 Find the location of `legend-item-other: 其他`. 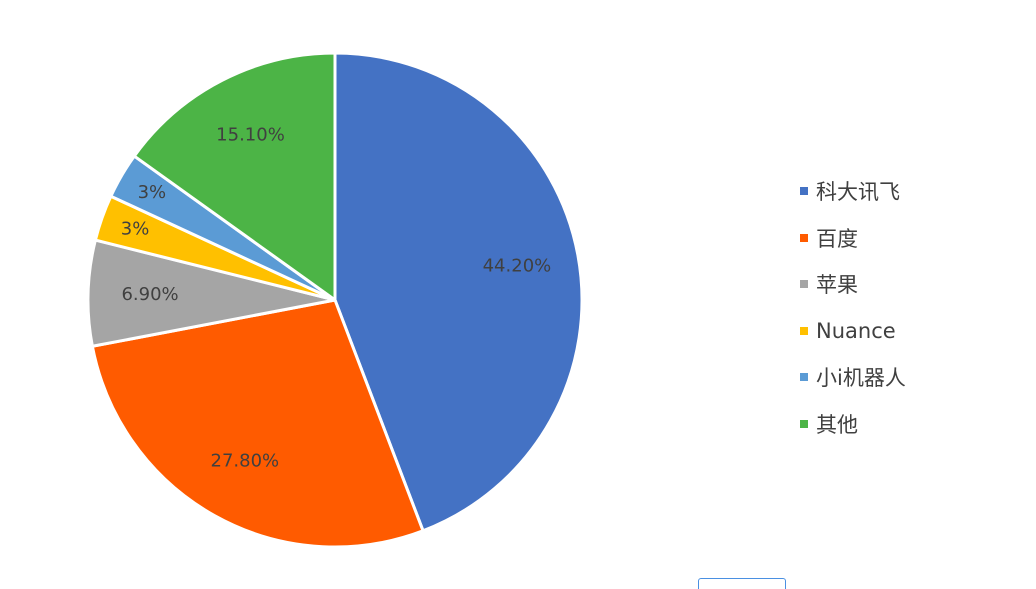

legend-item-other: 其他 is located at coordinates (853, 424).